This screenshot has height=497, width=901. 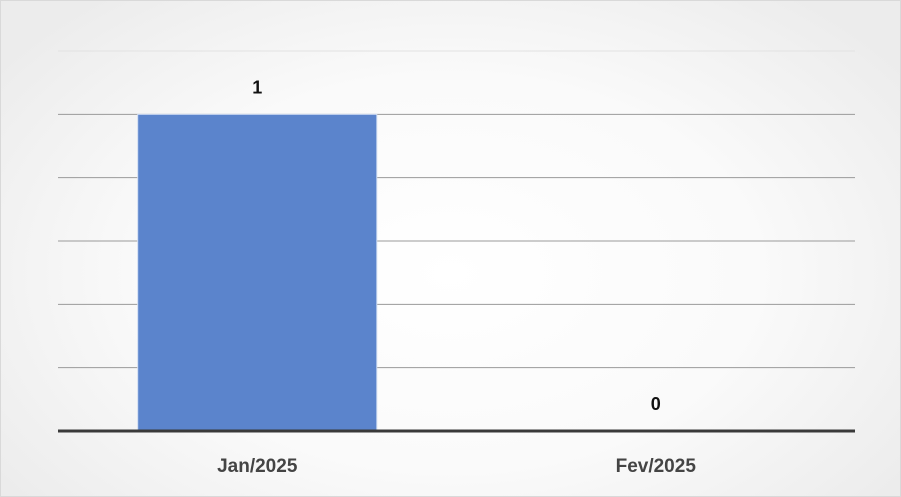 I want to click on data-label: 0, so click(x=656, y=404).